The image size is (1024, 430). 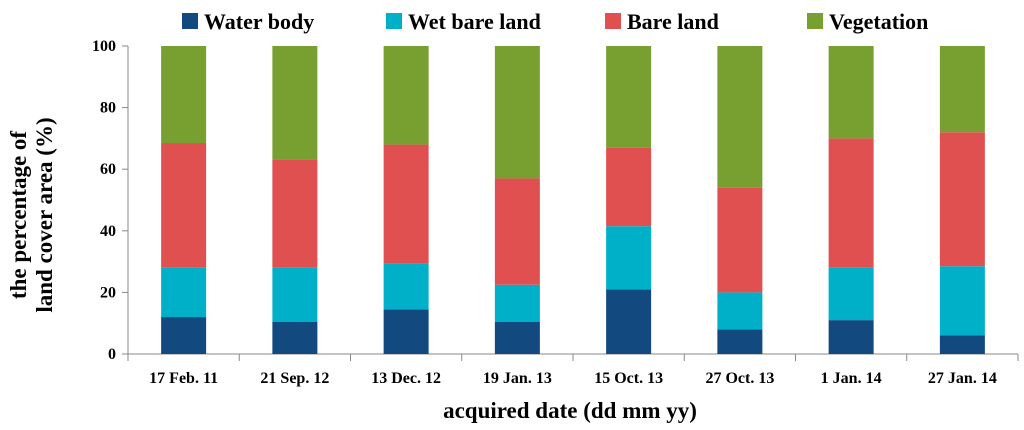 I want to click on y-tick-label: 100, so click(x=104, y=46).